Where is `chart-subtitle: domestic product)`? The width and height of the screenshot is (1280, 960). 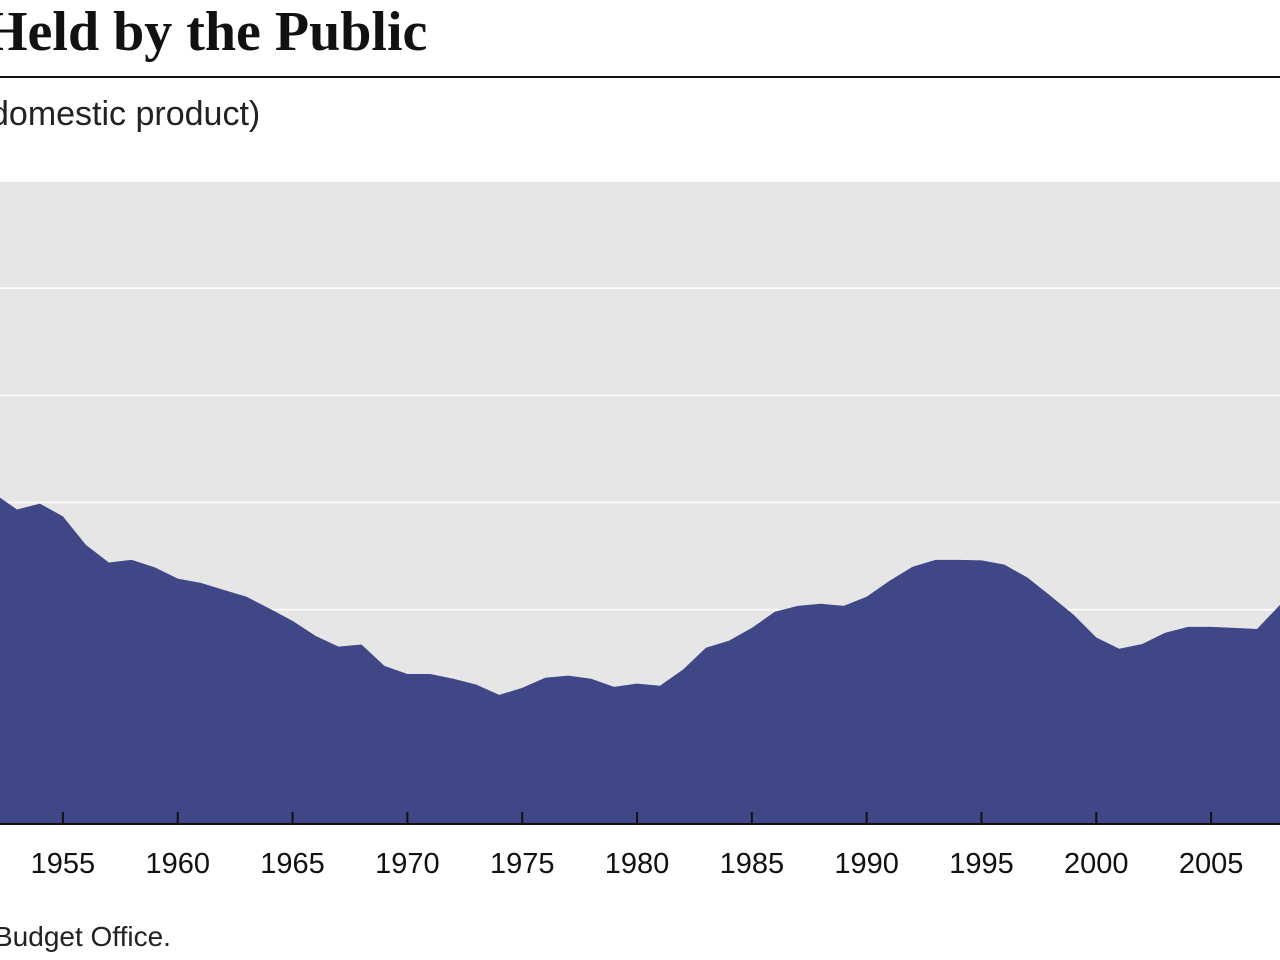 chart-subtitle: domestic product) is located at coordinates (130, 114).